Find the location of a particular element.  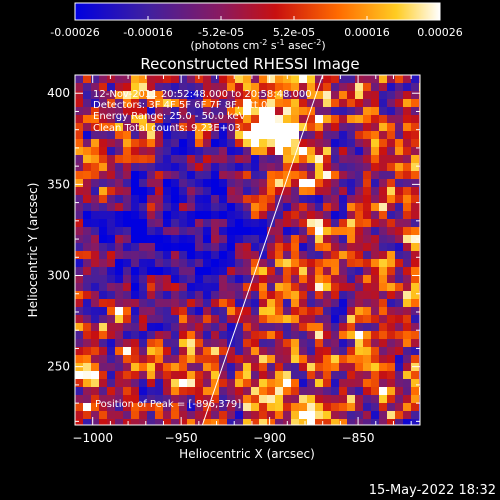

x-axis-label: Heliocentric X (arcsec) is located at coordinates (247, 454).